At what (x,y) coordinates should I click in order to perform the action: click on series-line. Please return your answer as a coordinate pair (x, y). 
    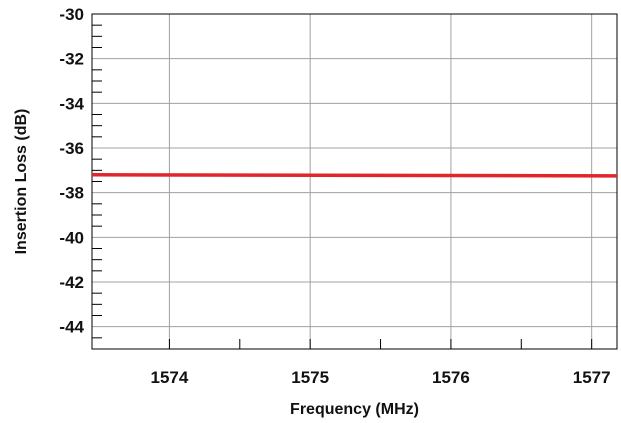
    Looking at the image, I should click on (354, 175).